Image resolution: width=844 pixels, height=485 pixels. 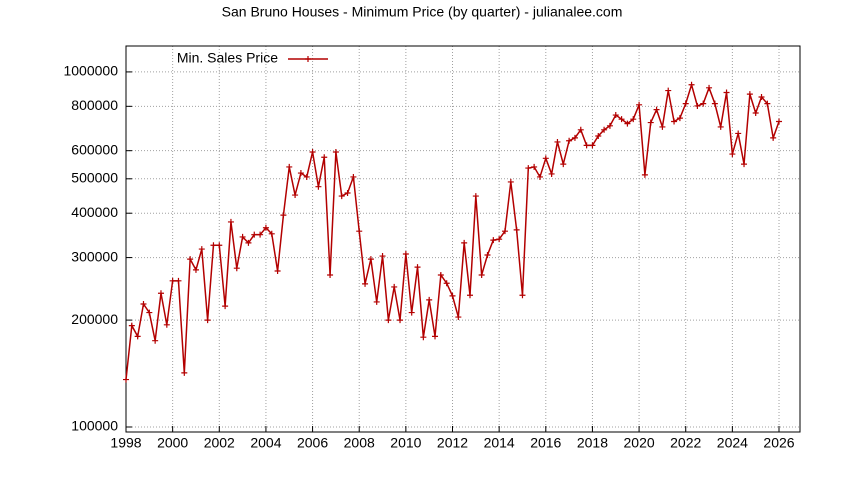 I want to click on y-tick-label: 500000, so click(x=94, y=178).